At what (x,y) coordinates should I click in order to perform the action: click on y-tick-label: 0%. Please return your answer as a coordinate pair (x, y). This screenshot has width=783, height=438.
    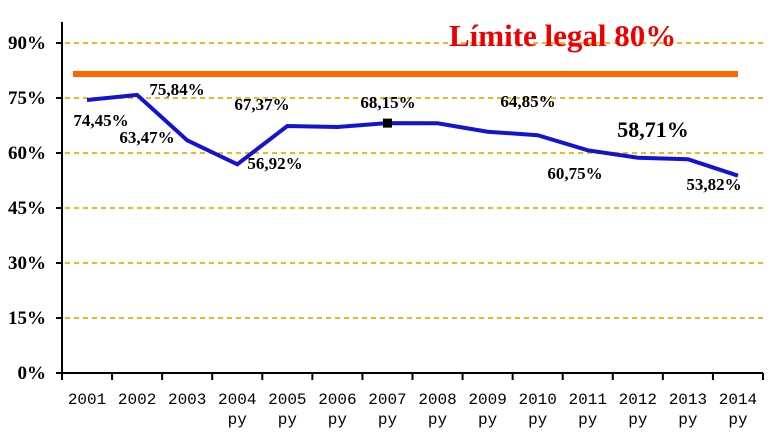
    Looking at the image, I should click on (32, 373).